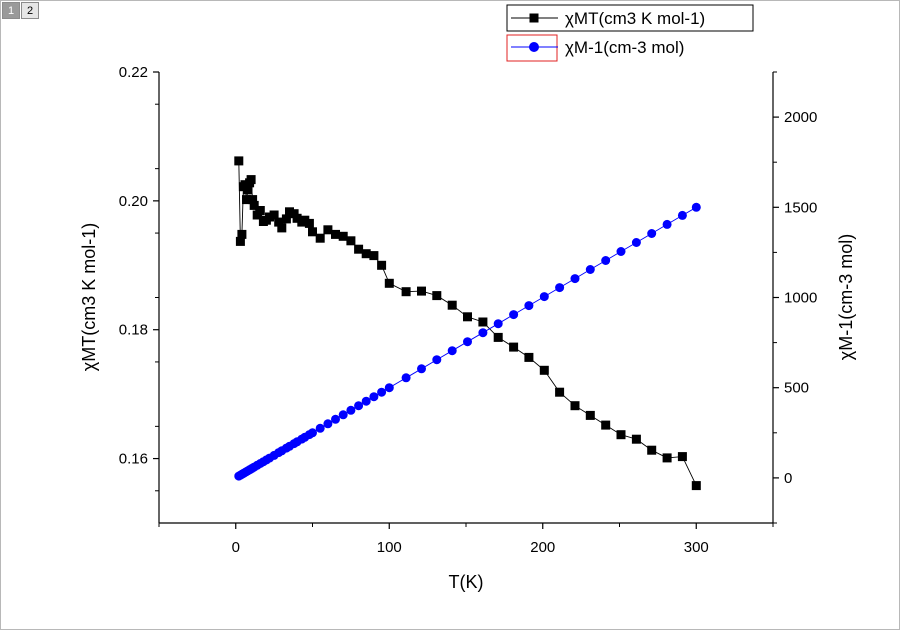  I want to click on y2-tick-label: 0, so click(788, 478).